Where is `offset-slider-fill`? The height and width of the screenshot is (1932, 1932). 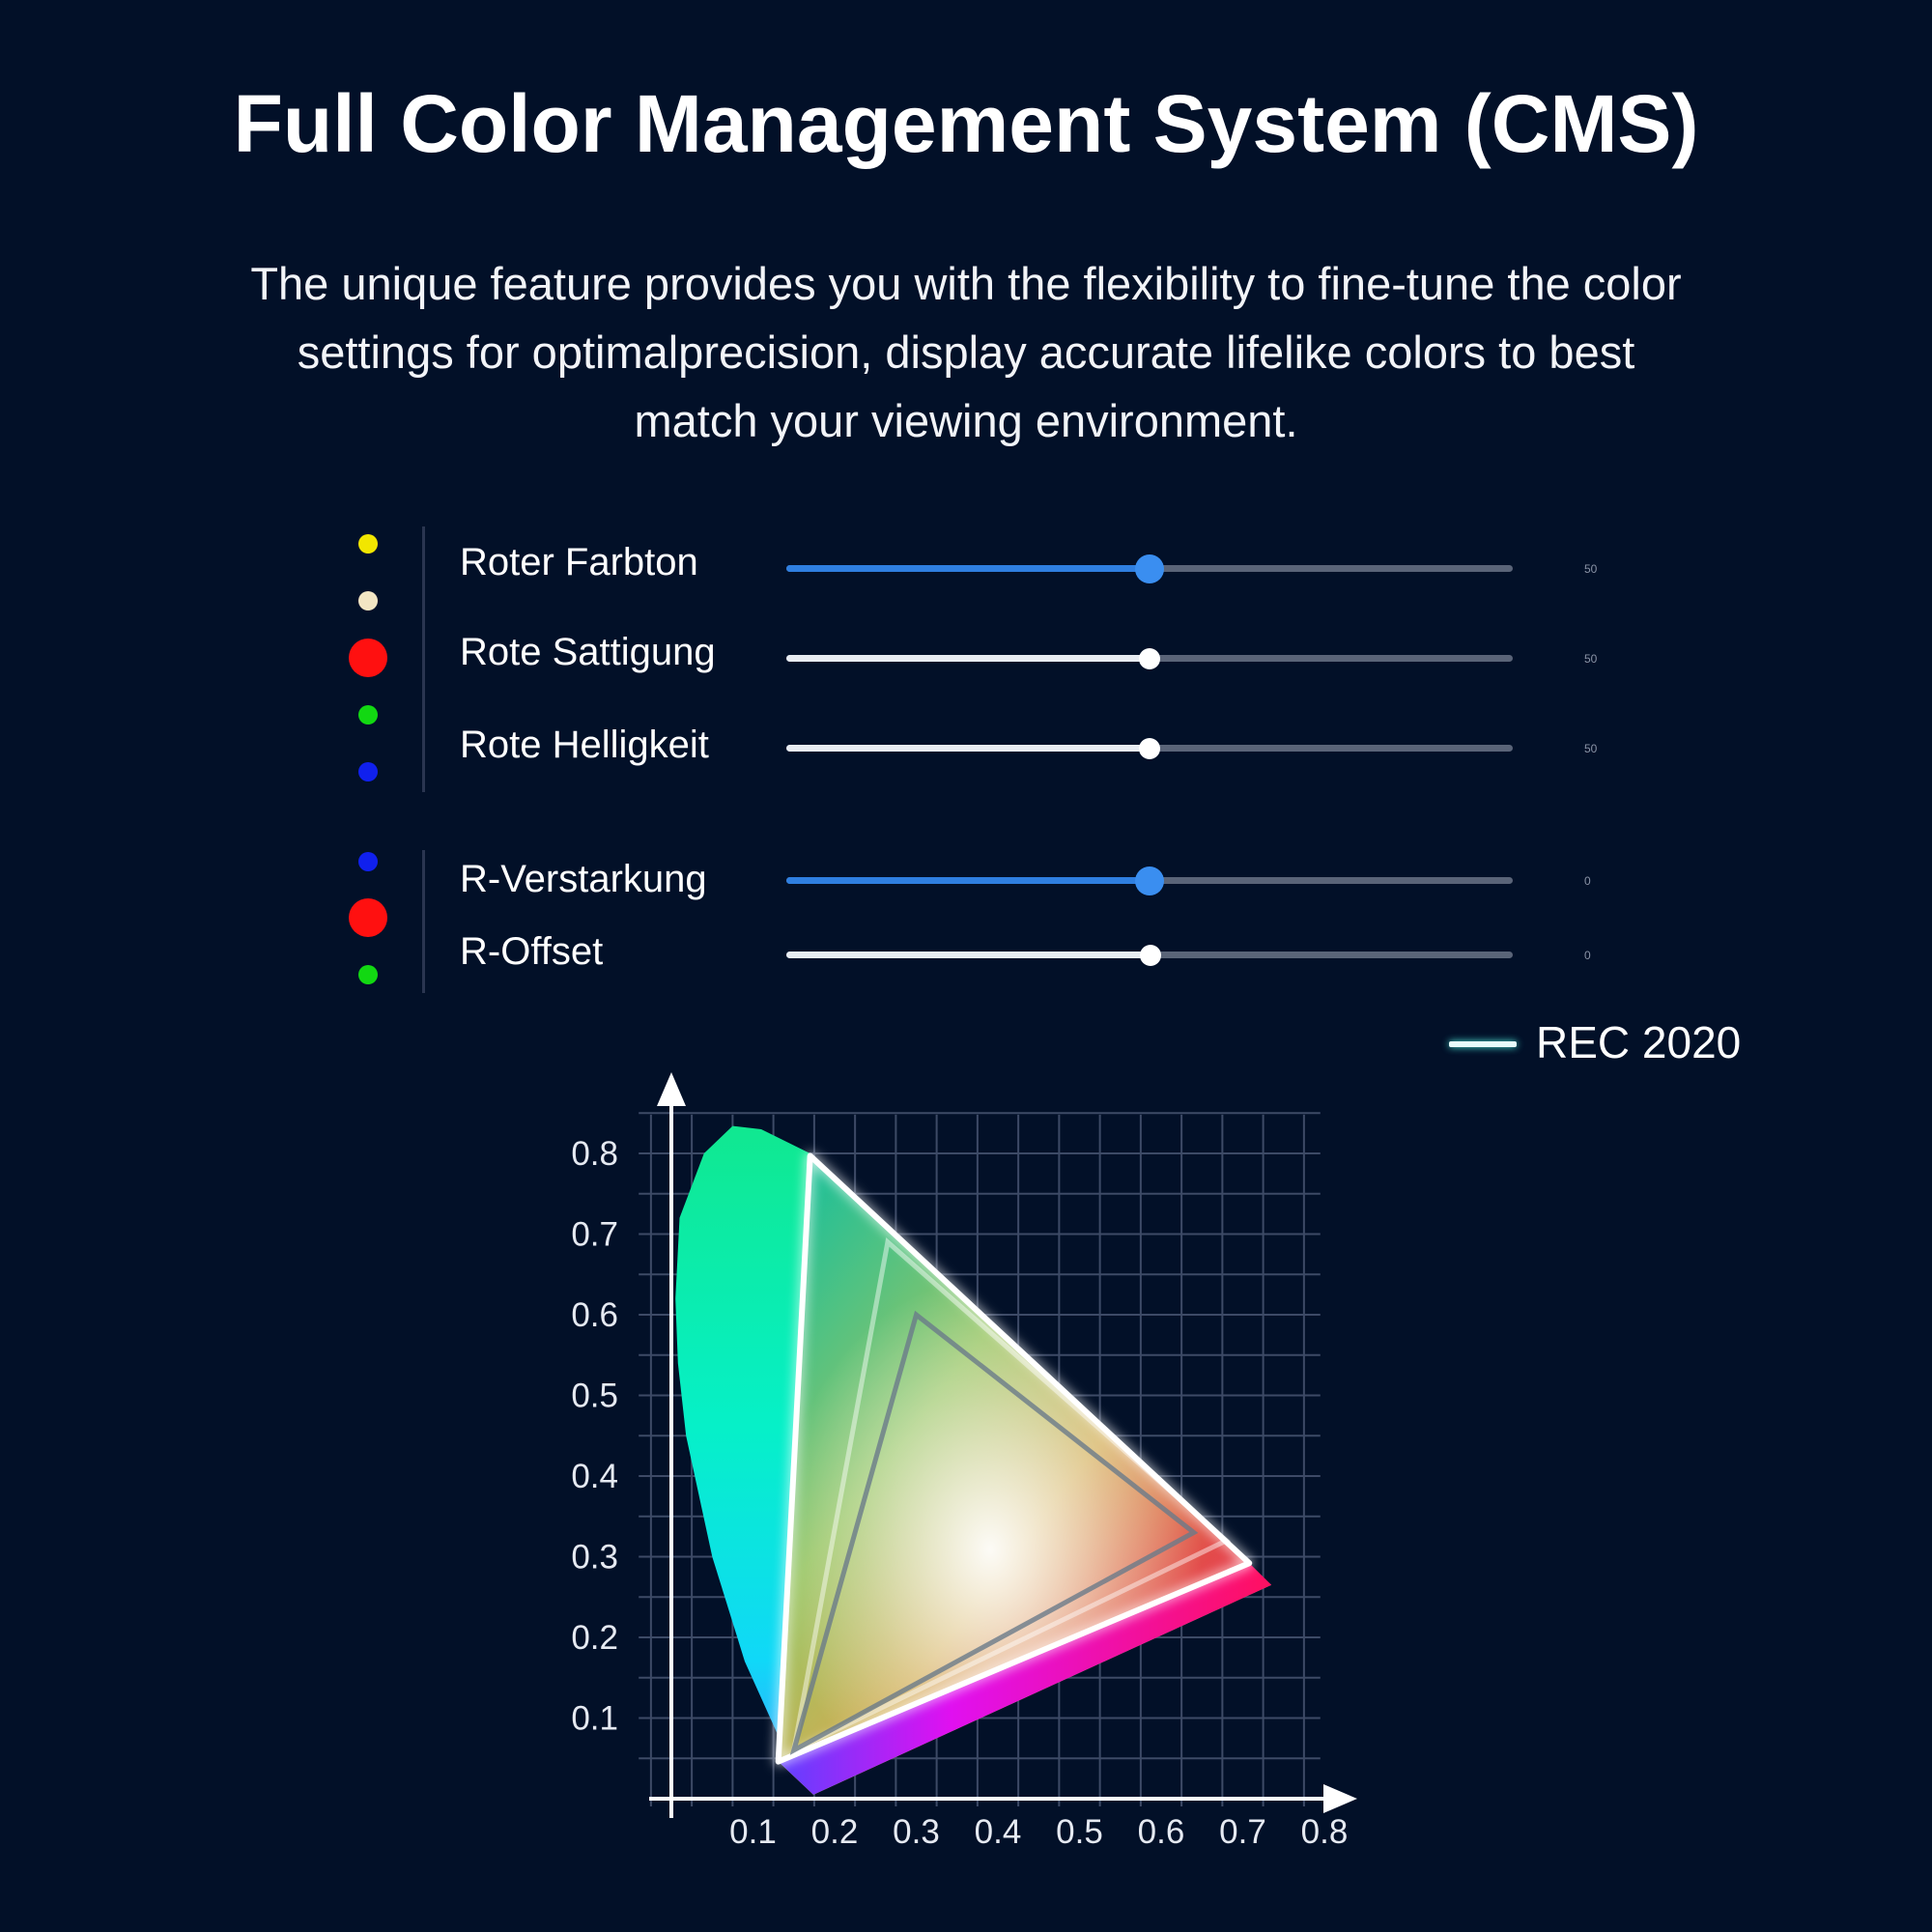
offset-slider-fill is located at coordinates (968, 955).